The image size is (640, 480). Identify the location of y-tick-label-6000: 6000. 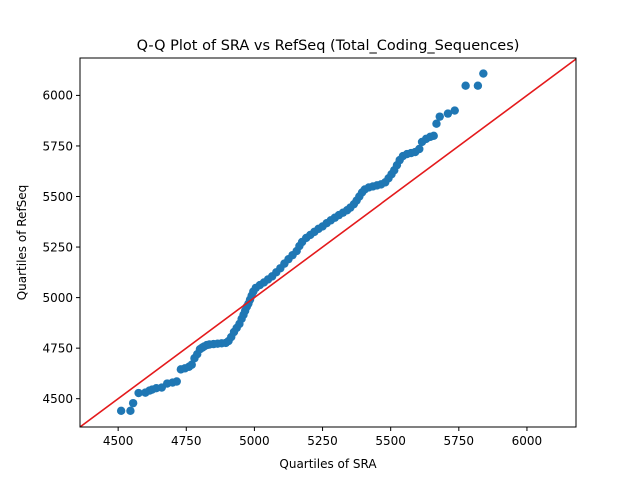
(57, 96).